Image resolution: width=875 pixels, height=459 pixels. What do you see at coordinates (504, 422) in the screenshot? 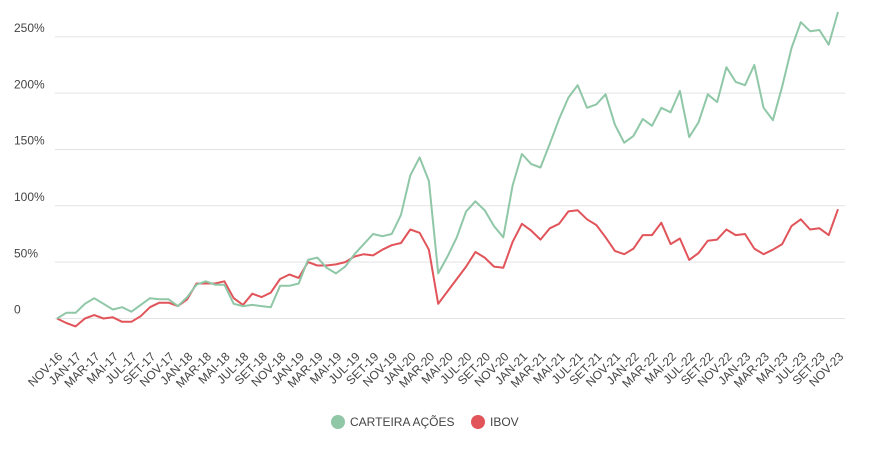
I see `legend-label: IBOV` at bounding box center [504, 422].